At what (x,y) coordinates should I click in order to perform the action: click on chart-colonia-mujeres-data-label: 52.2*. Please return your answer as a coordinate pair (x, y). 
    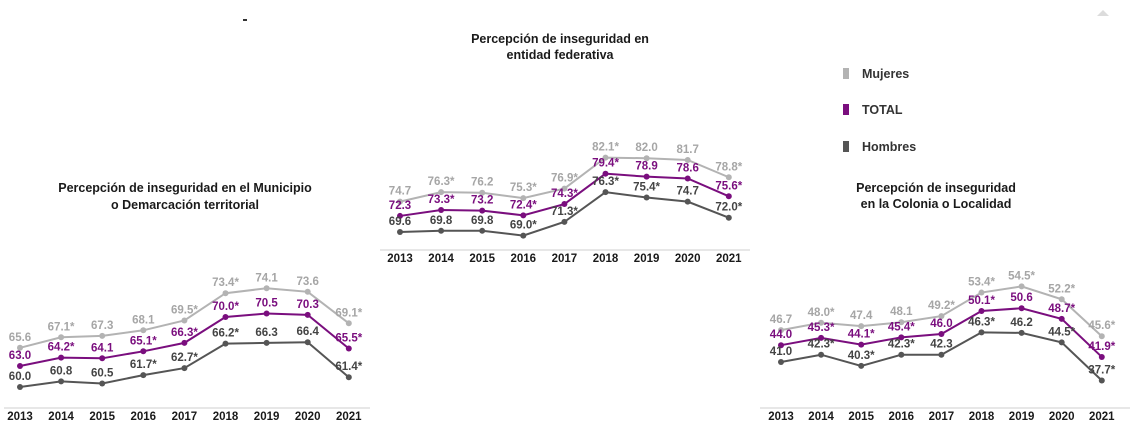
    Looking at the image, I should click on (1061, 289).